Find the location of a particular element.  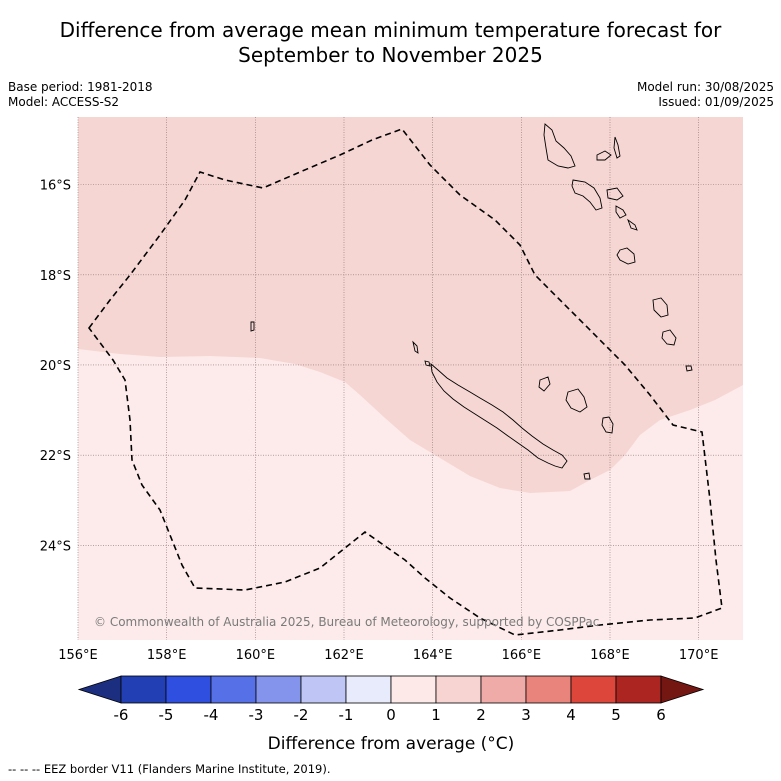

lon-label: 168°E is located at coordinates (610, 655).